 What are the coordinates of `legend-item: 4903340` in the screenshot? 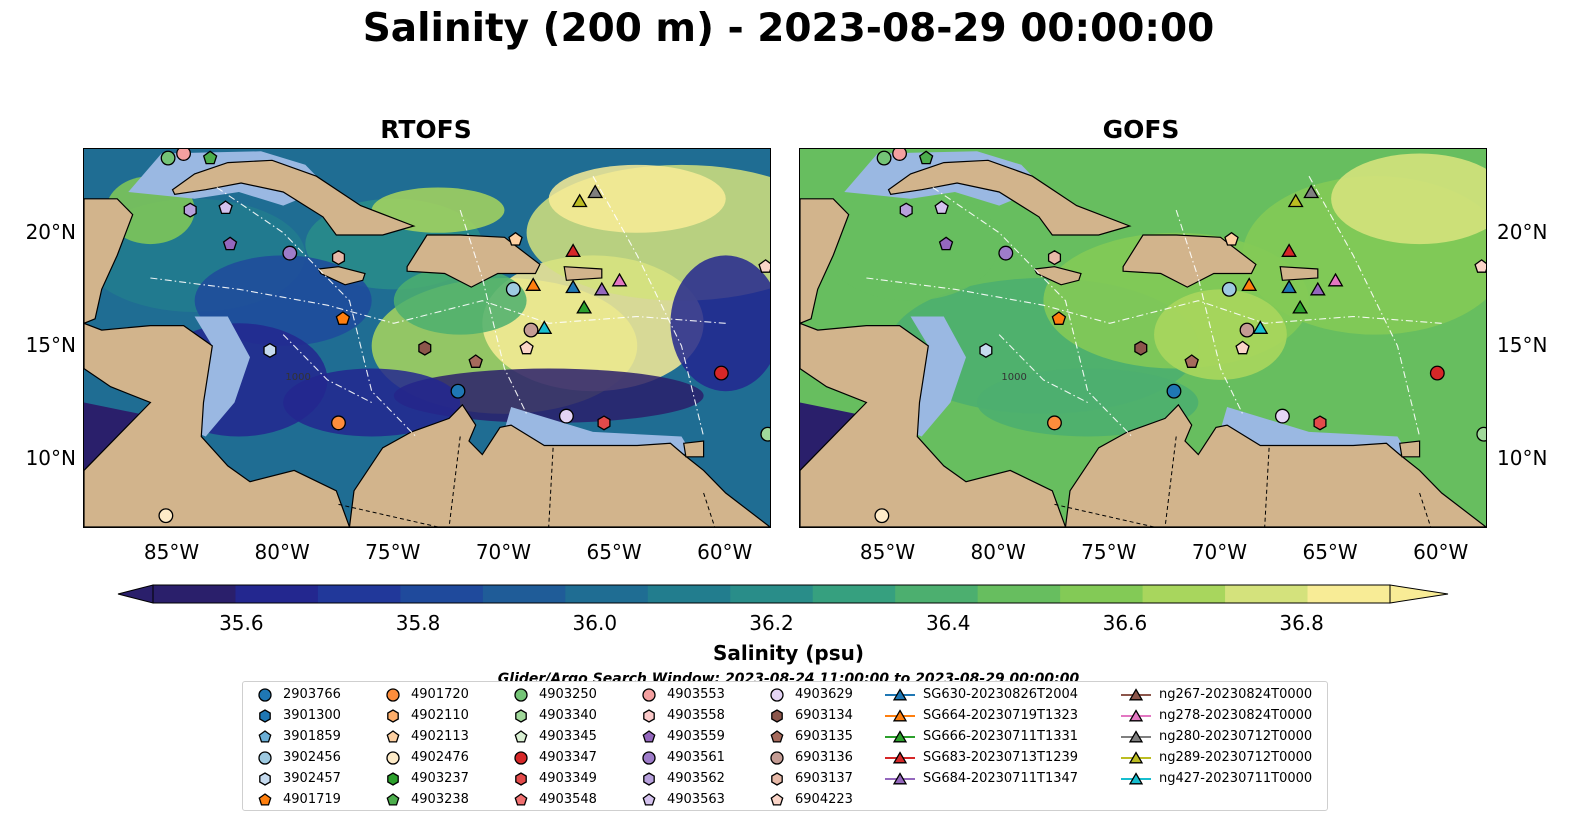 It's located at (554, 715).